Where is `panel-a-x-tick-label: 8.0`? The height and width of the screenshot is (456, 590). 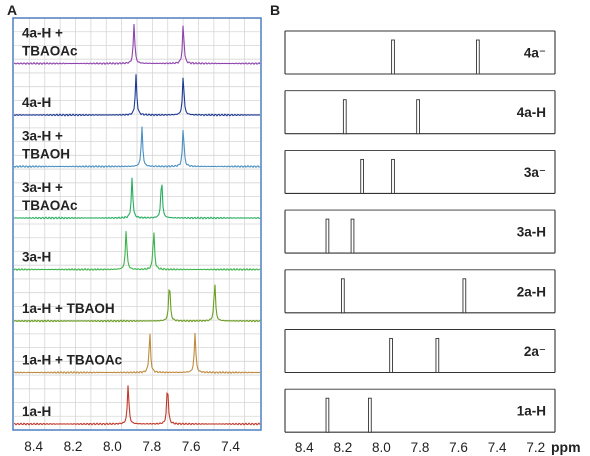
panel-a-x-tick-label: 8.0 is located at coordinates (112, 446).